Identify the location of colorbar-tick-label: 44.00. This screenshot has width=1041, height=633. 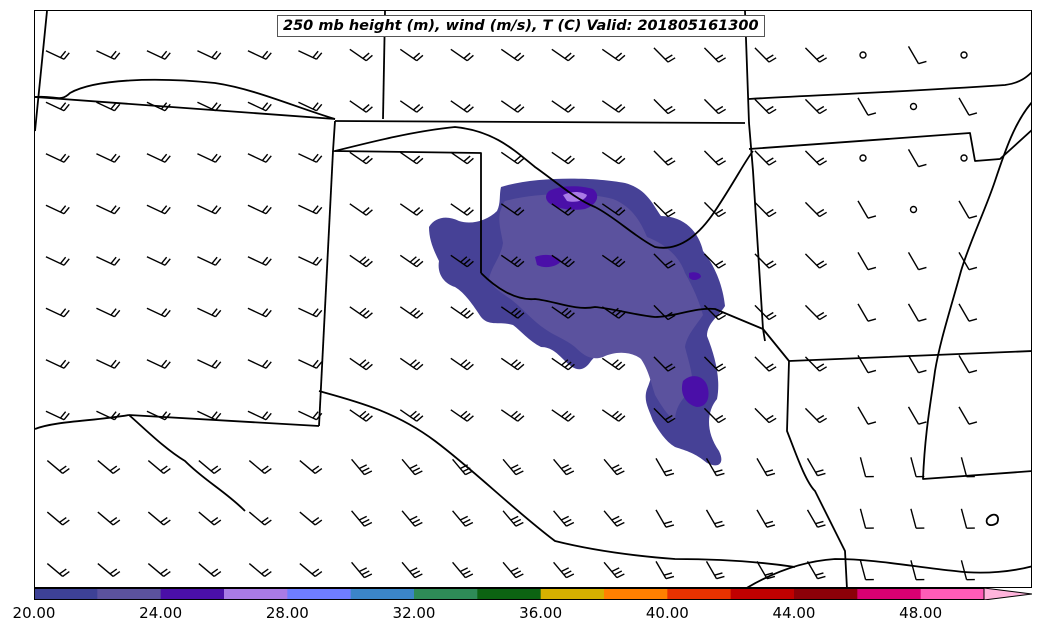
(794, 613).